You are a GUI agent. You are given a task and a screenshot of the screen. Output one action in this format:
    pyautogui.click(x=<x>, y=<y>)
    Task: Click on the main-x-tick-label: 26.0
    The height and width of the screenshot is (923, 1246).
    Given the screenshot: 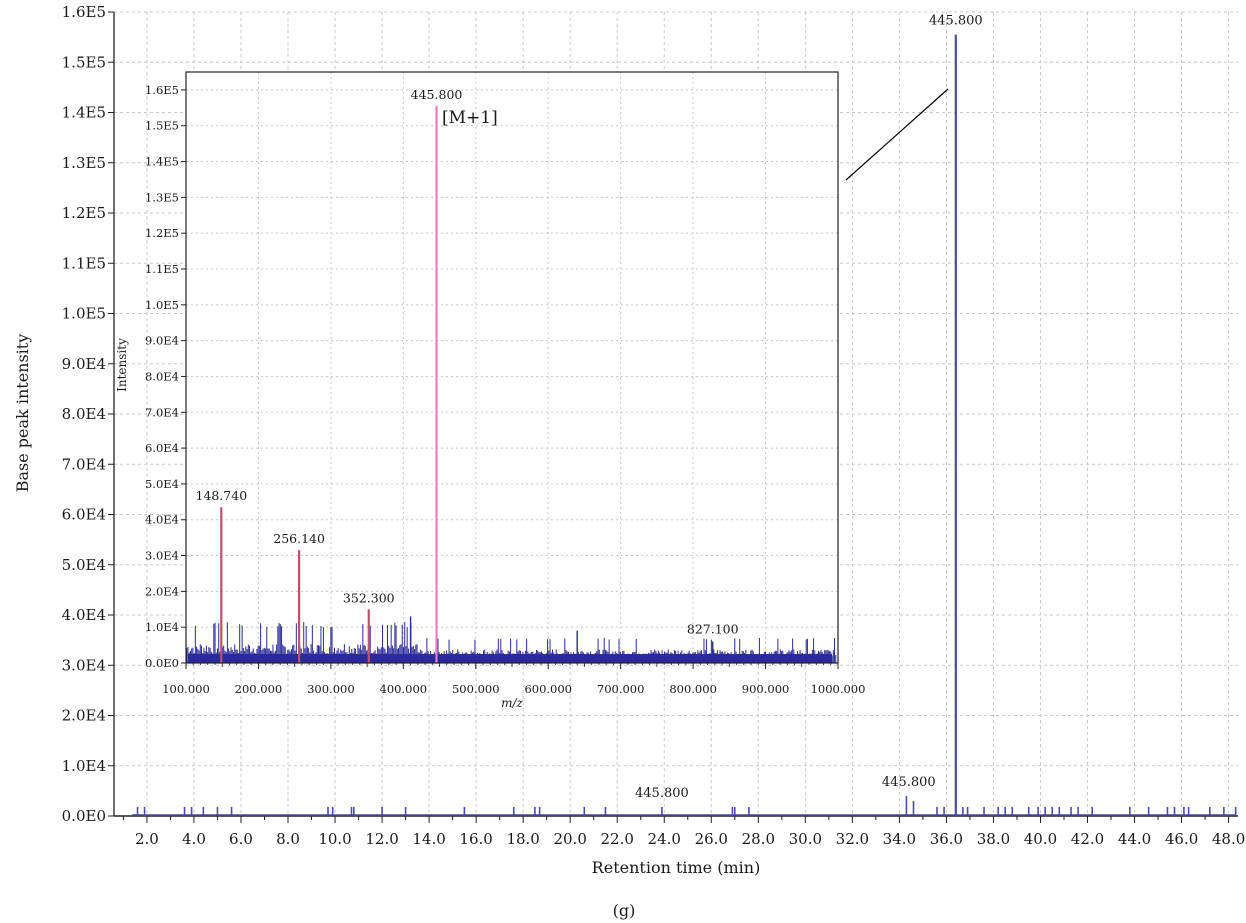 What is the action you would take?
    pyautogui.click(x=711, y=839)
    